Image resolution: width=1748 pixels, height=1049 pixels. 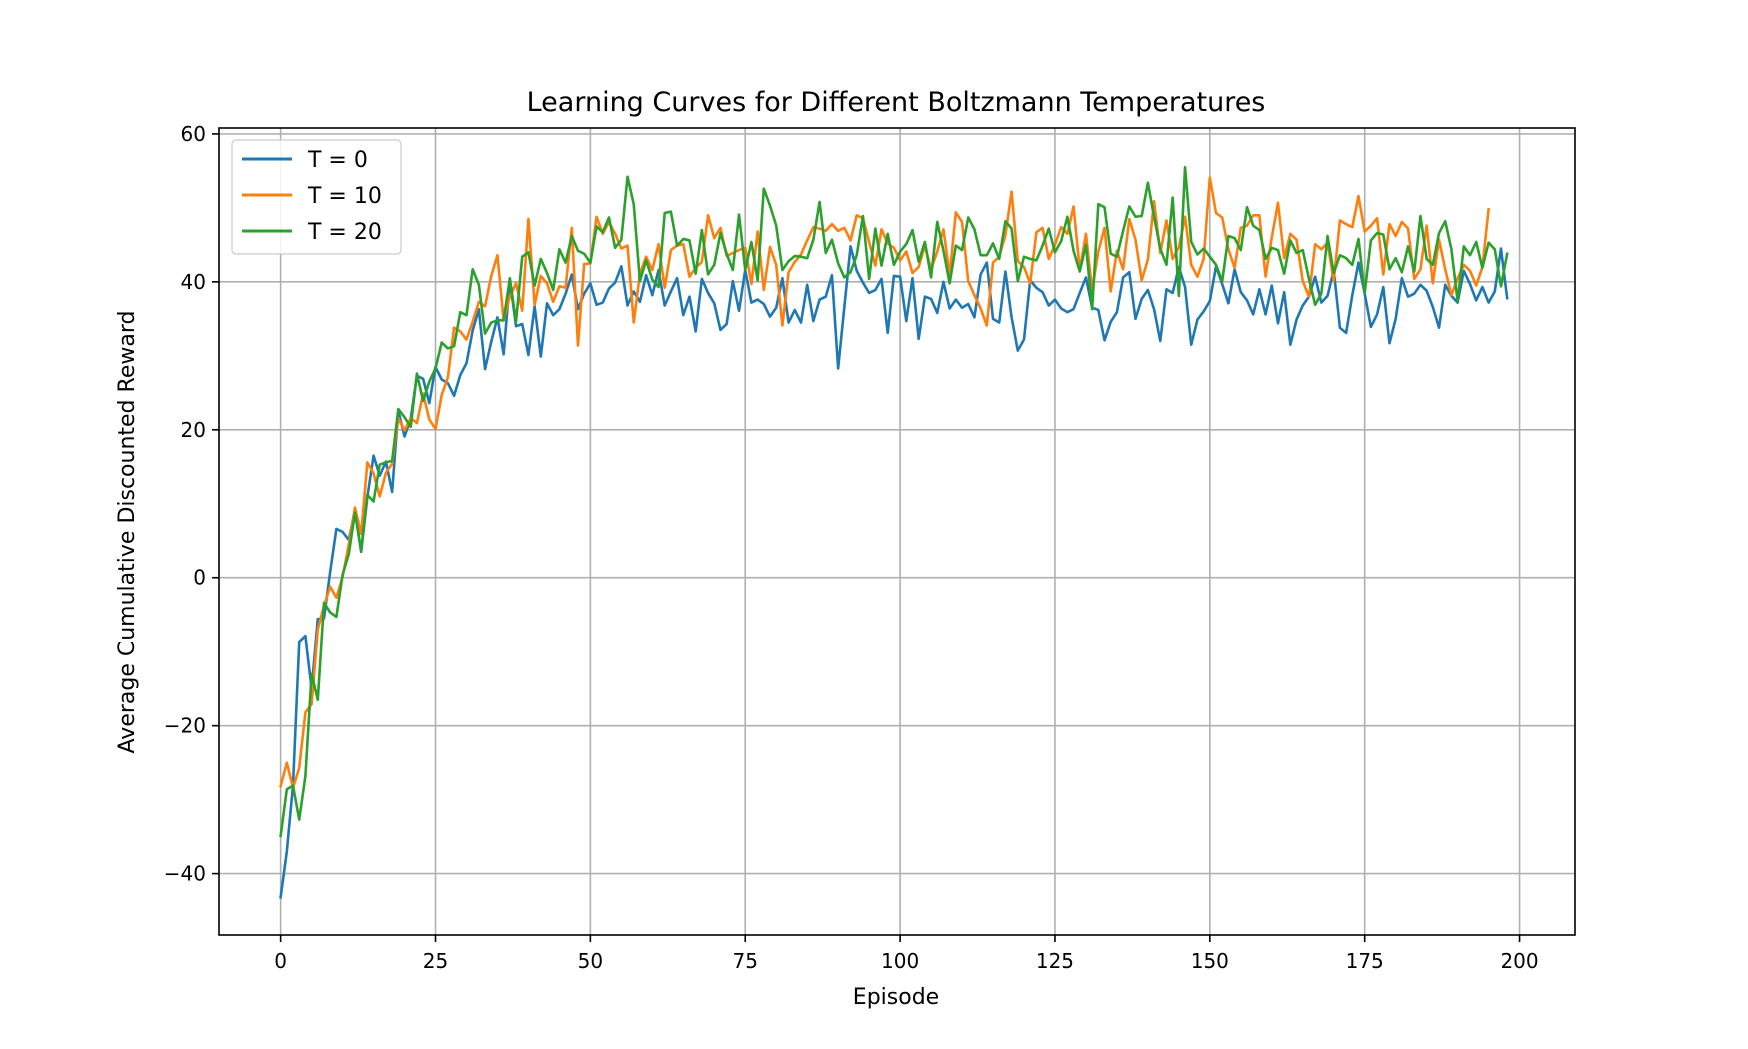 I want to click on x-tick-label: 75, so click(x=745, y=961).